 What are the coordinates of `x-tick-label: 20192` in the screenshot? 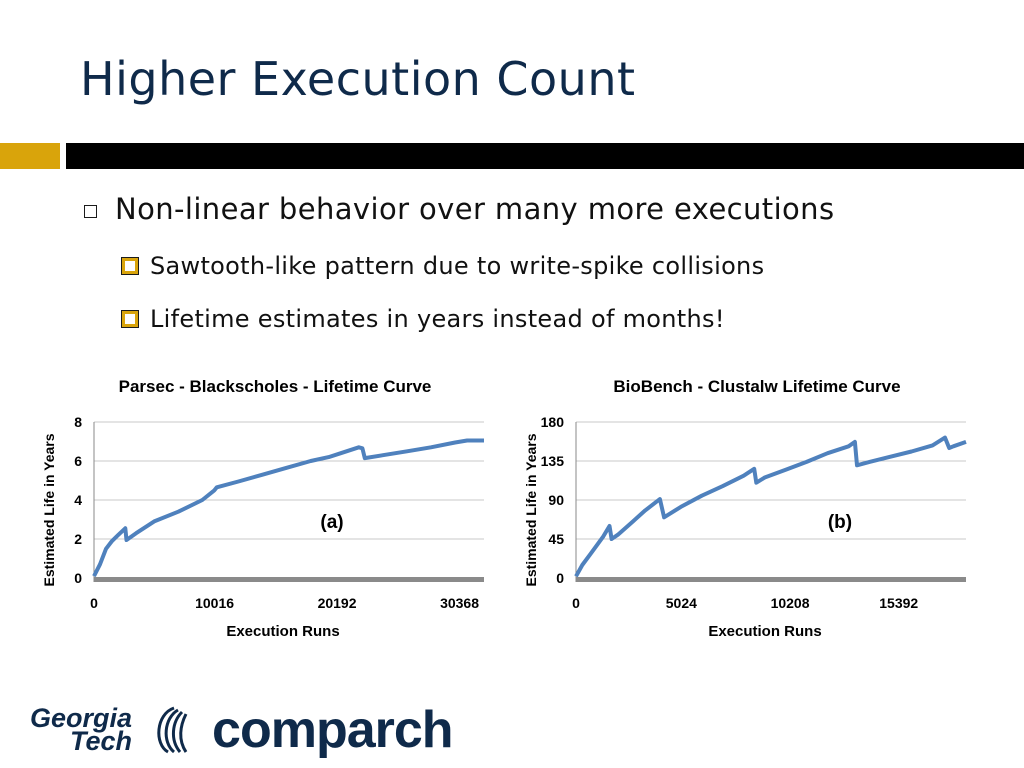 It's located at (337, 603).